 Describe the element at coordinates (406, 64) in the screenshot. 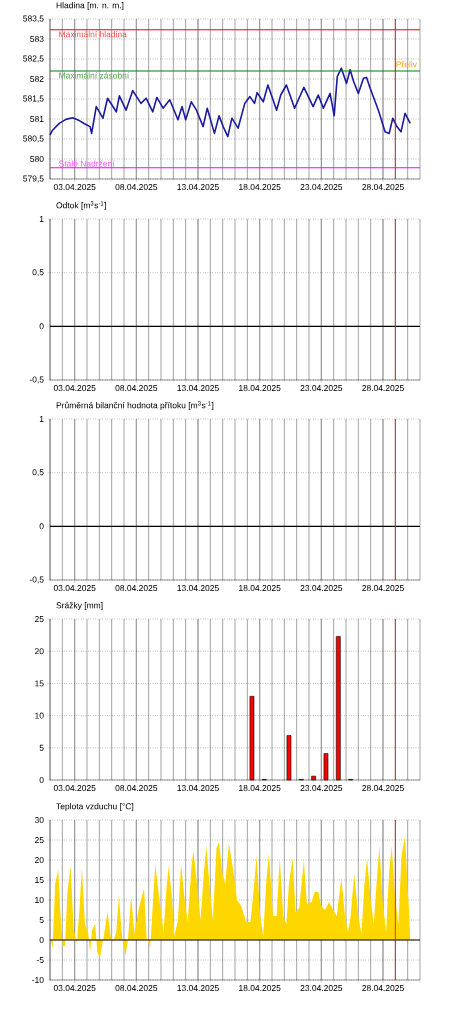

I see `annotation: Přeliv` at that location.